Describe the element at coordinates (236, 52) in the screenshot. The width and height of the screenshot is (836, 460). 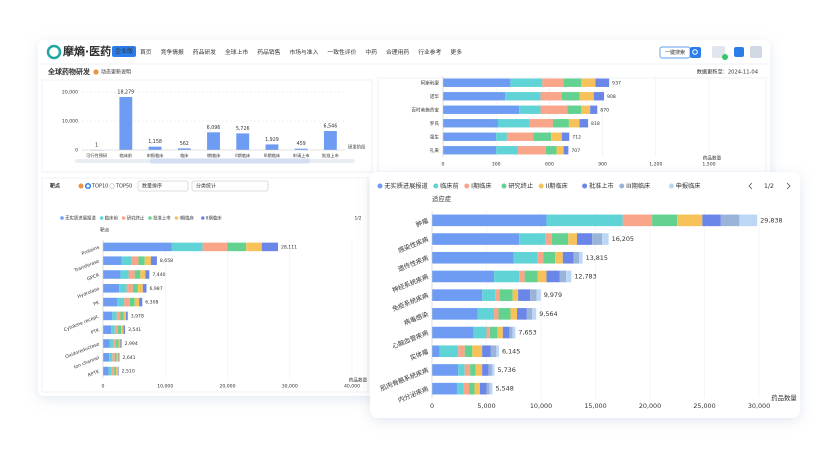
I see `menu-item: 全球上市` at that location.